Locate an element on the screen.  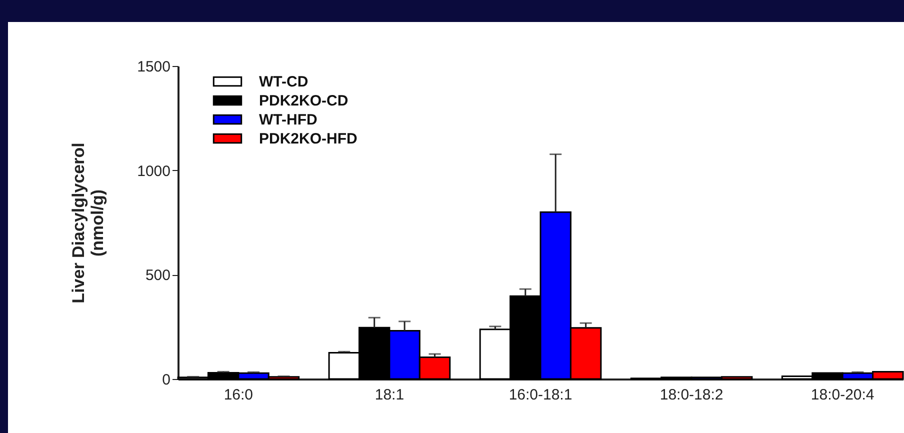
y-axis-title: Liver Diacylglycerol (nmol/g) is located at coordinates (88, 223).